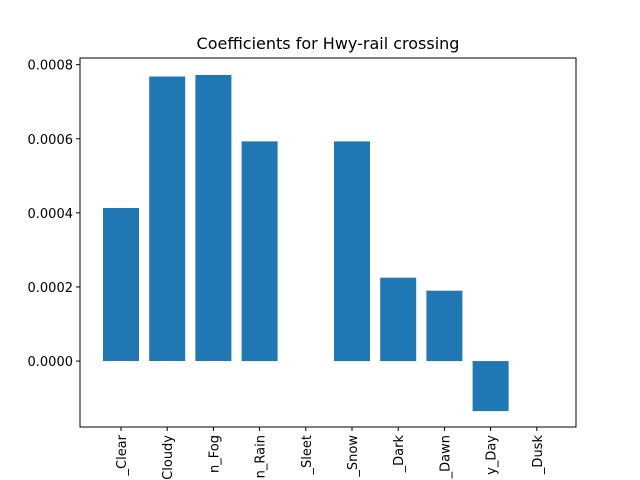 The width and height of the screenshot is (640, 480). I want to click on y-tick-label: 0.0002, so click(51, 288).